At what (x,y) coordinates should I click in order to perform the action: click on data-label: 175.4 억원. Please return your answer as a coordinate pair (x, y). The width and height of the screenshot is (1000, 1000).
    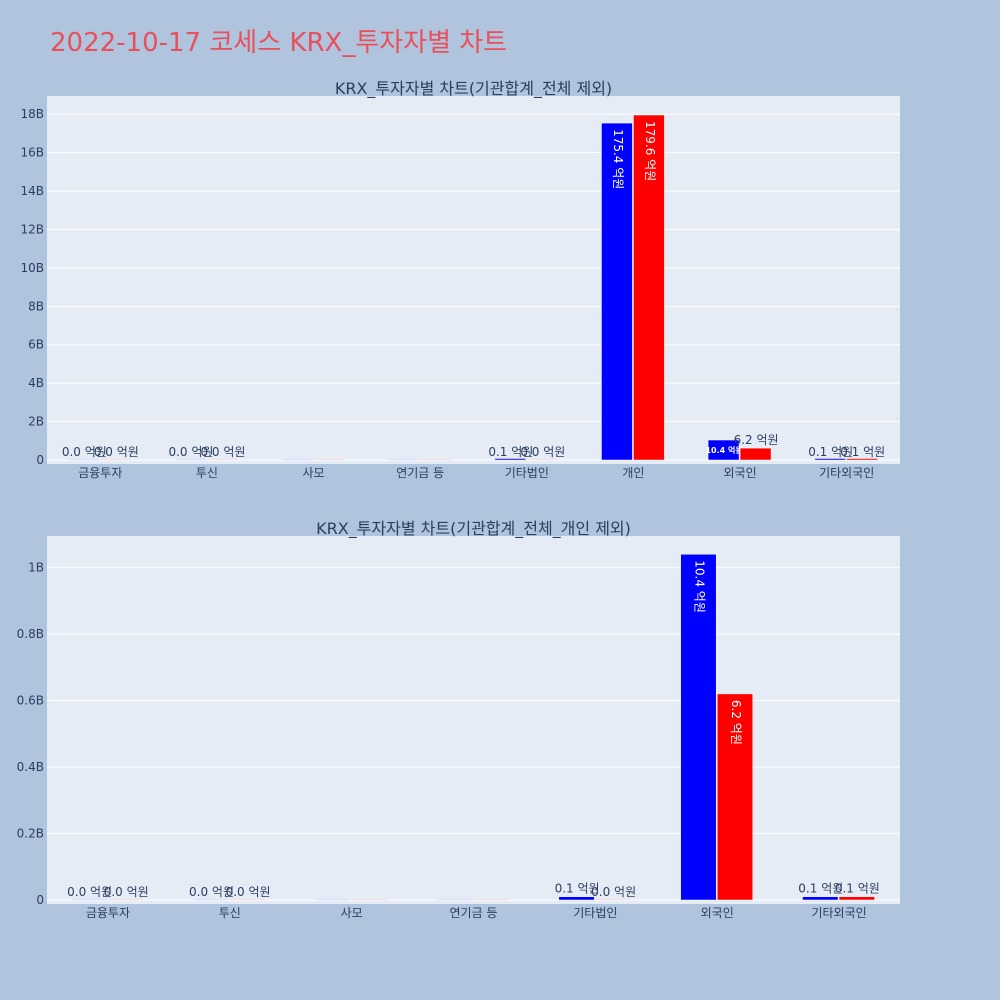
    Looking at the image, I should click on (618, 159).